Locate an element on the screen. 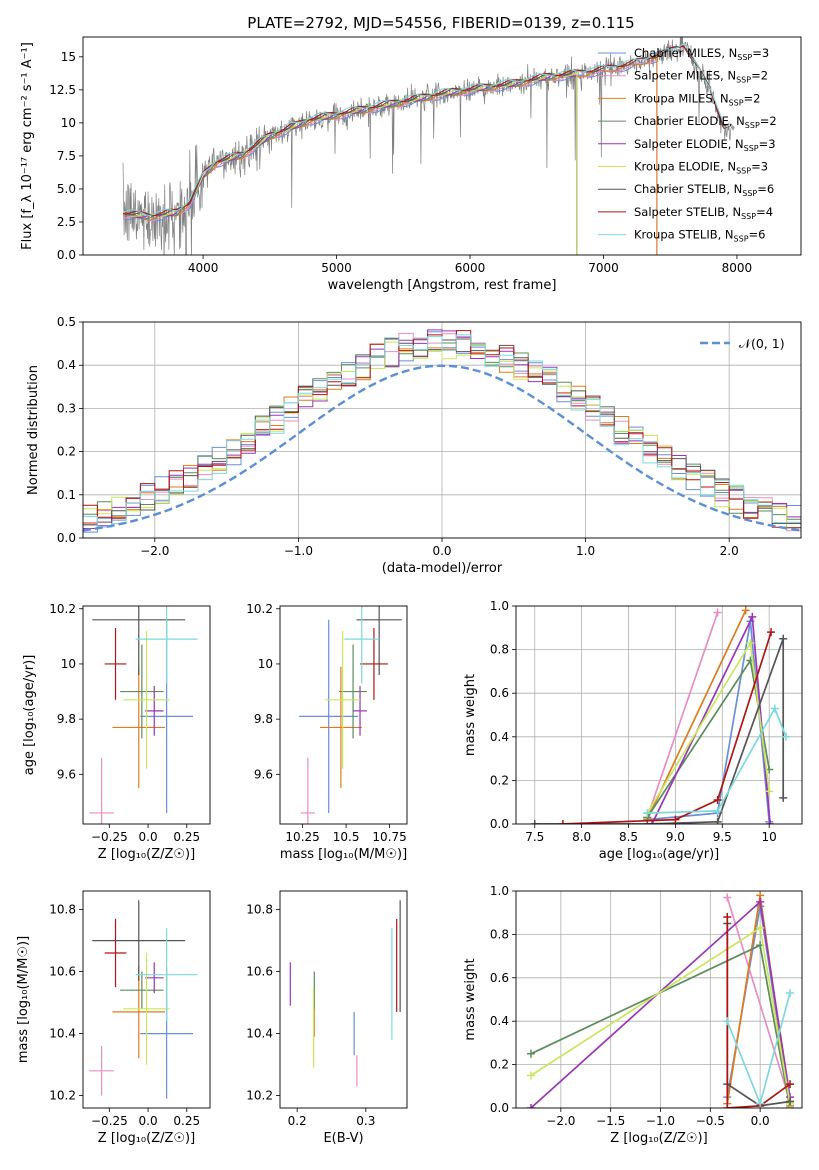 The image size is (819, 1170). x-tick-label: 8.5 is located at coordinates (628, 837).